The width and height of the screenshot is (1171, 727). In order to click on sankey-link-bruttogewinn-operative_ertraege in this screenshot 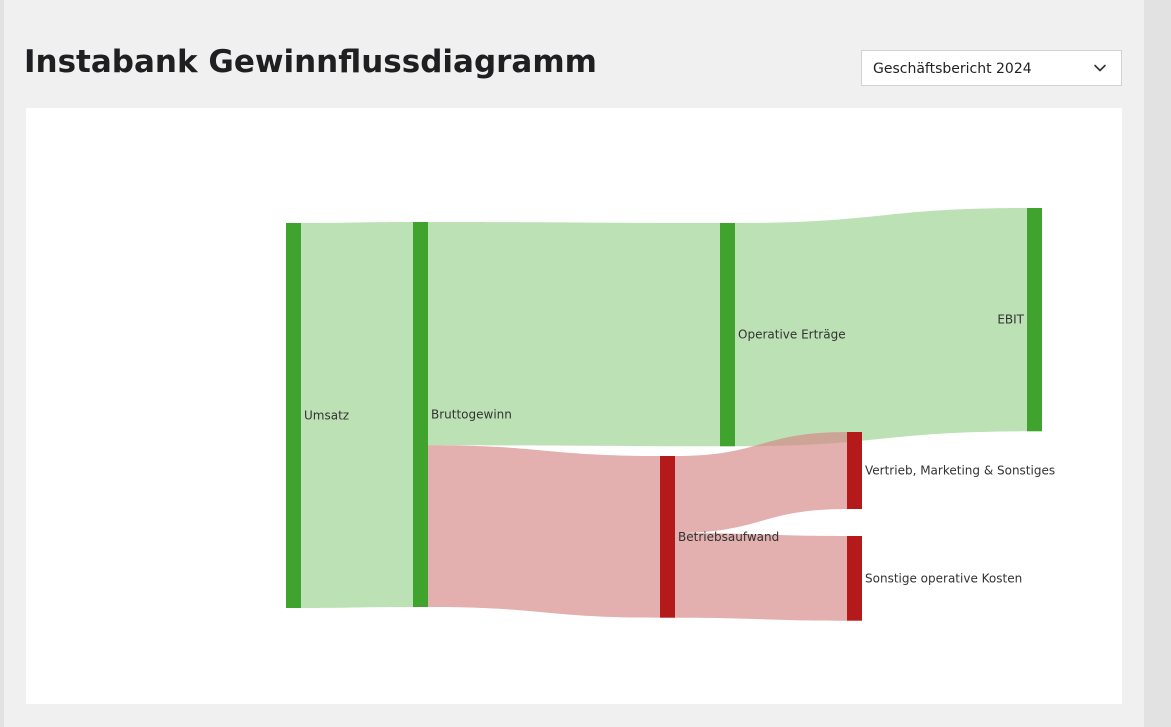, I will do `click(574, 334)`.